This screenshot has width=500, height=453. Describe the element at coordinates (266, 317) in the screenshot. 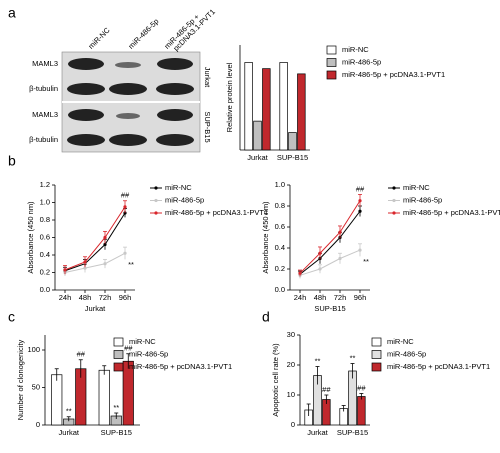

I see `panel-letter: d` at that location.